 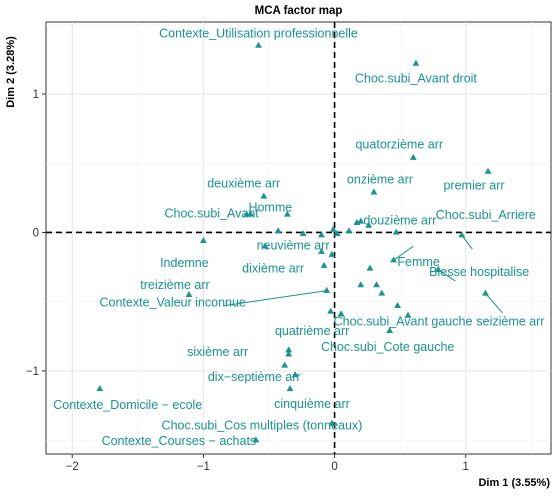 I want to click on point-label: Femme, so click(x=418, y=262).